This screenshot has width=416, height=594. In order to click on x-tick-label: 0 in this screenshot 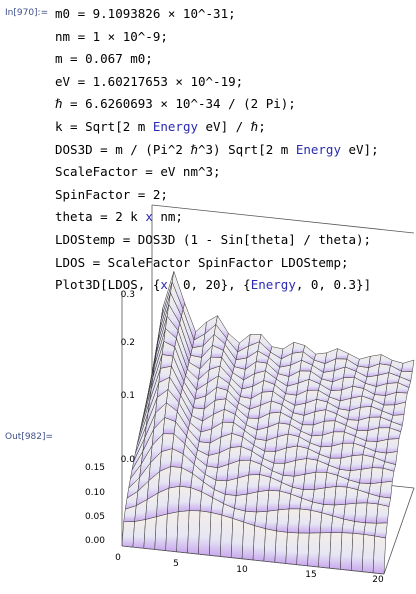, I will do `click(118, 558)`.